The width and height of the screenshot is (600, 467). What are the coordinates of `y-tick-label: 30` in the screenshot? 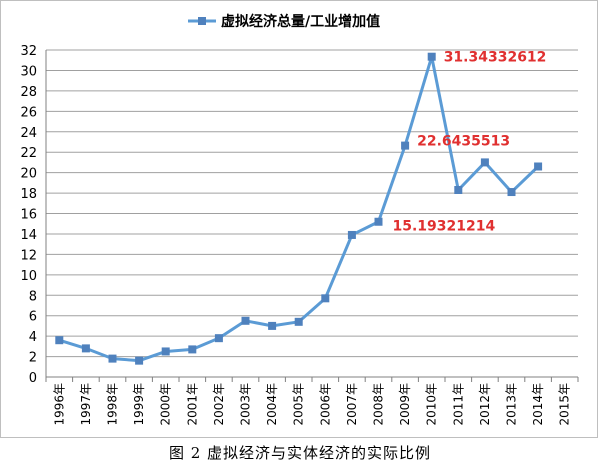 It's located at (28, 71).